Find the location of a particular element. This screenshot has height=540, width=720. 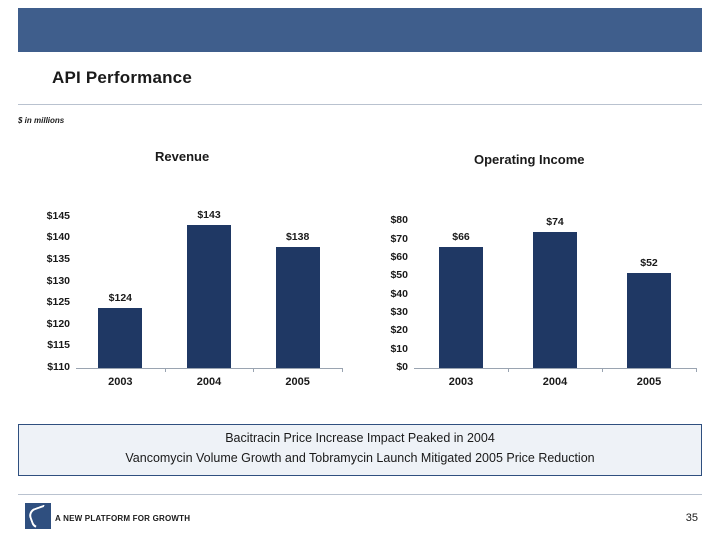

y-axis-tick-label: $70 is located at coordinates (399, 238).